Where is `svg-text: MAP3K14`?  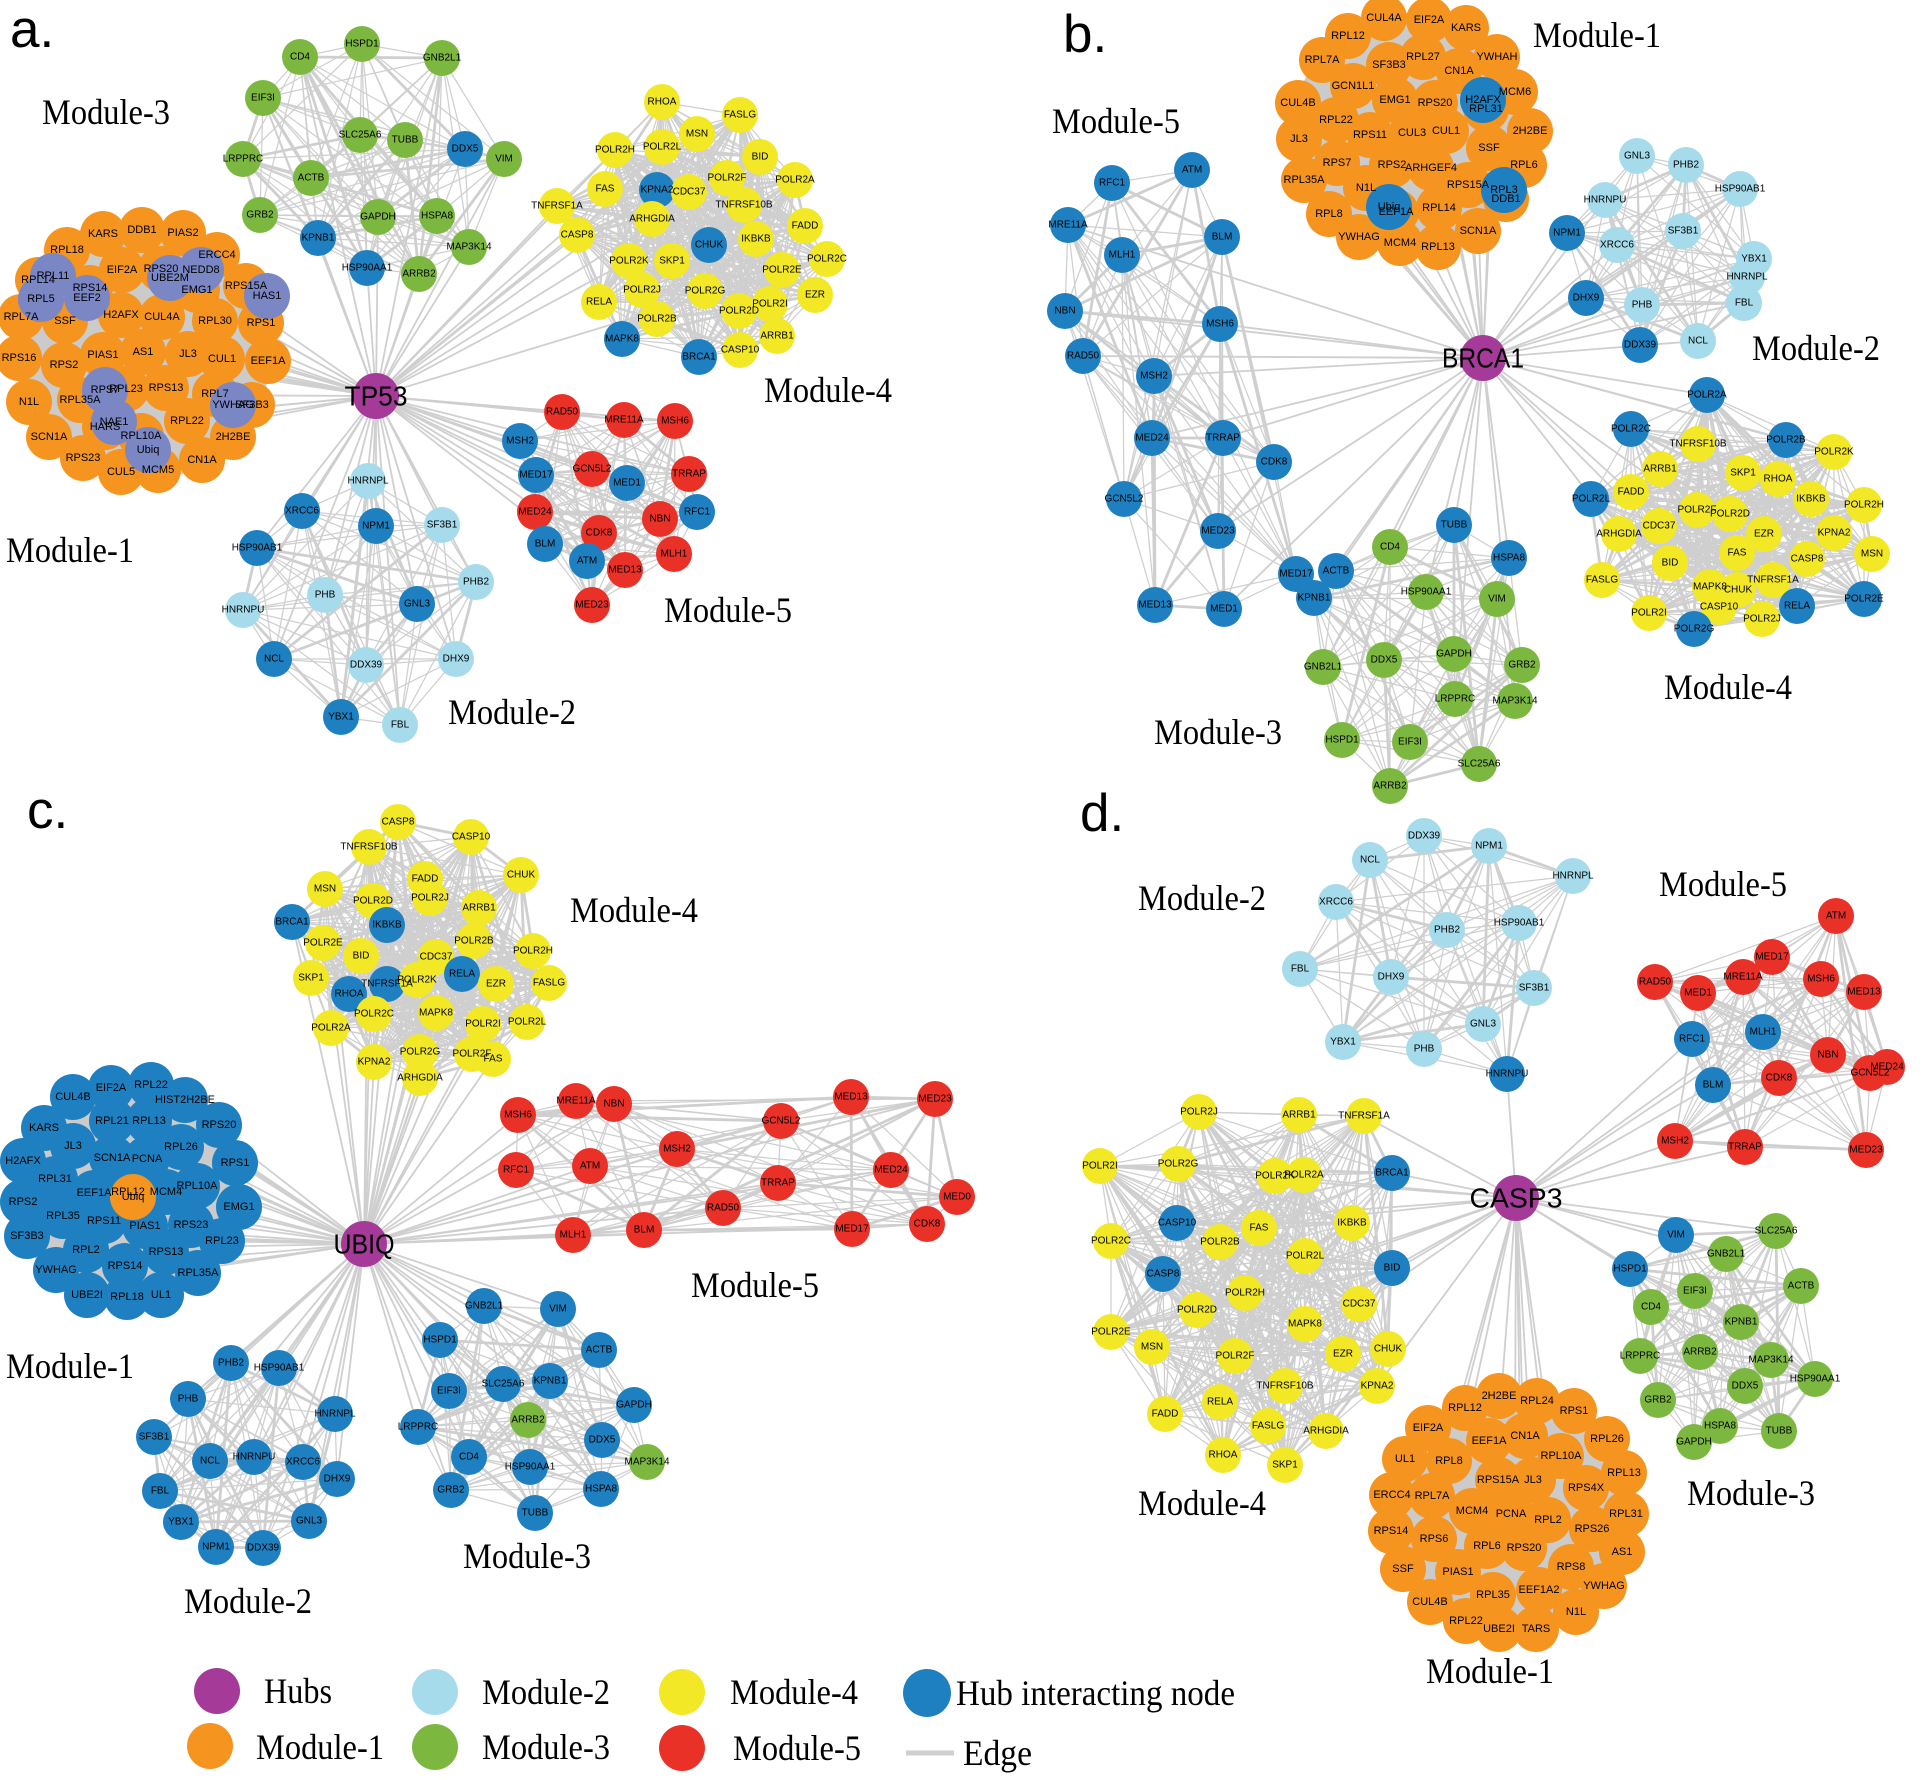 svg-text: MAP3K14 is located at coordinates (468, 247).